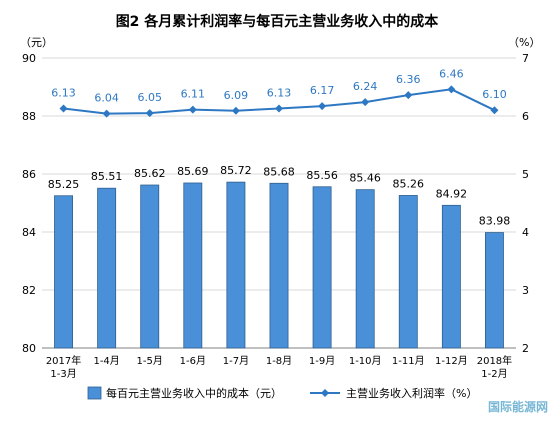 The image size is (554, 423). I want to click on bar-value-label: 85.51, so click(107, 176).